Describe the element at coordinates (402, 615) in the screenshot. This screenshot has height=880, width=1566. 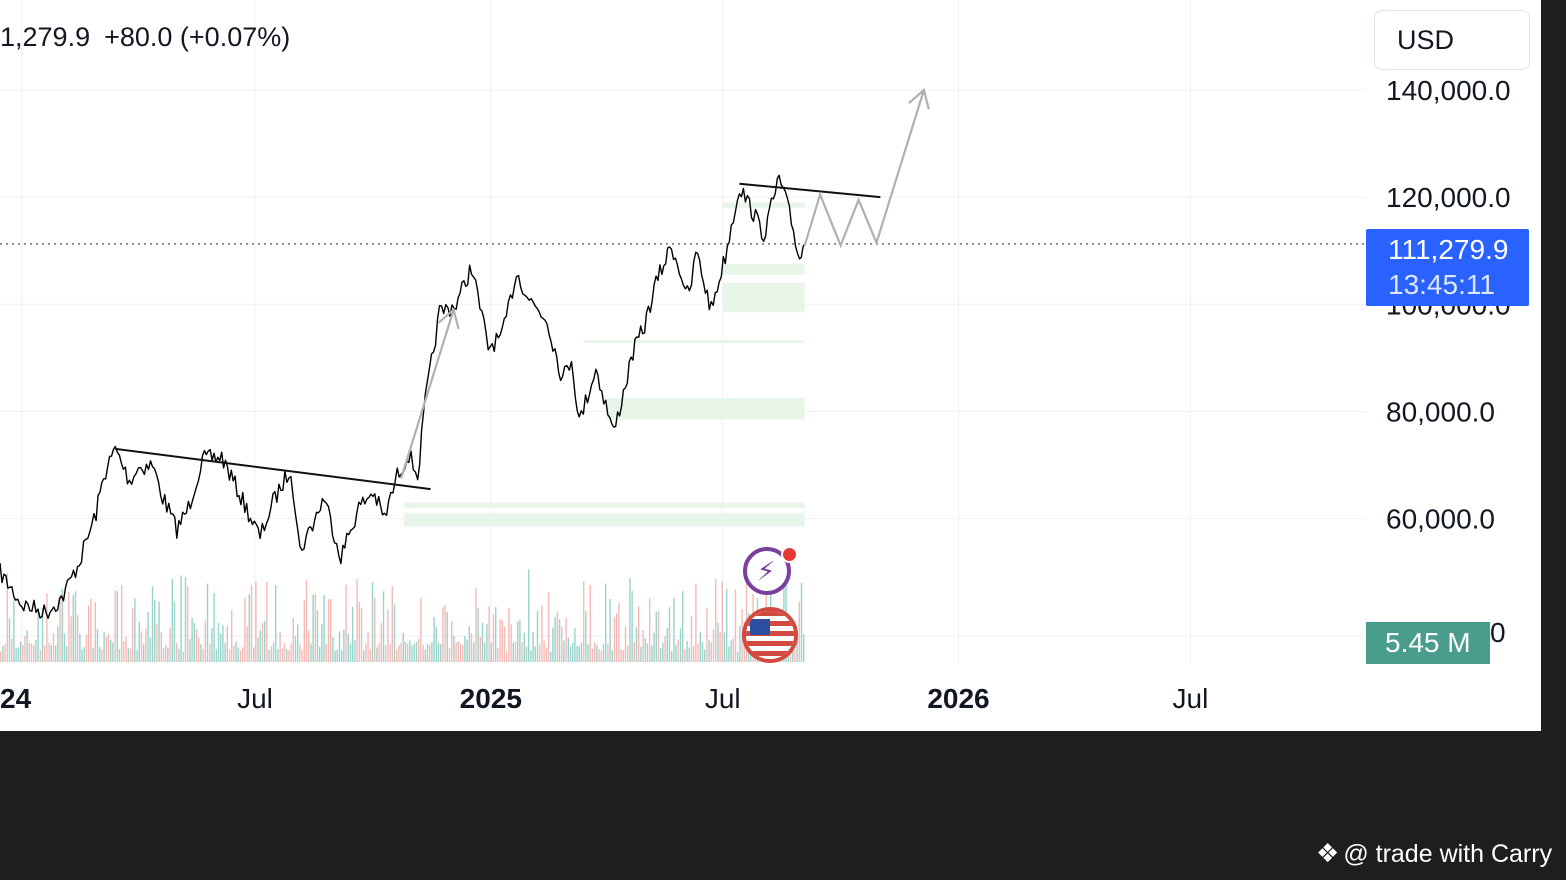
I see `volume-layer` at that location.